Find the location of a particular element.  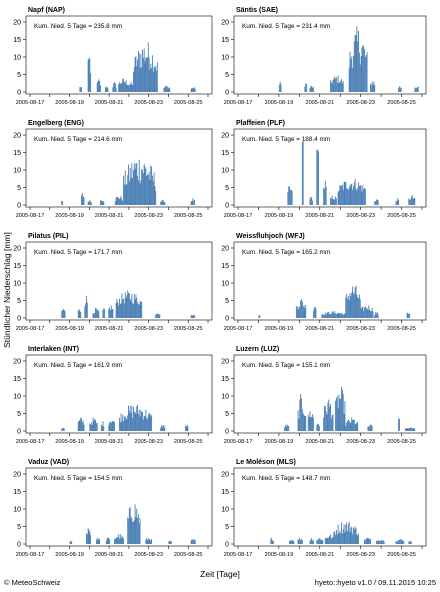

panel-title: Pilatus (PIL) is located at coordinates (48, 236).